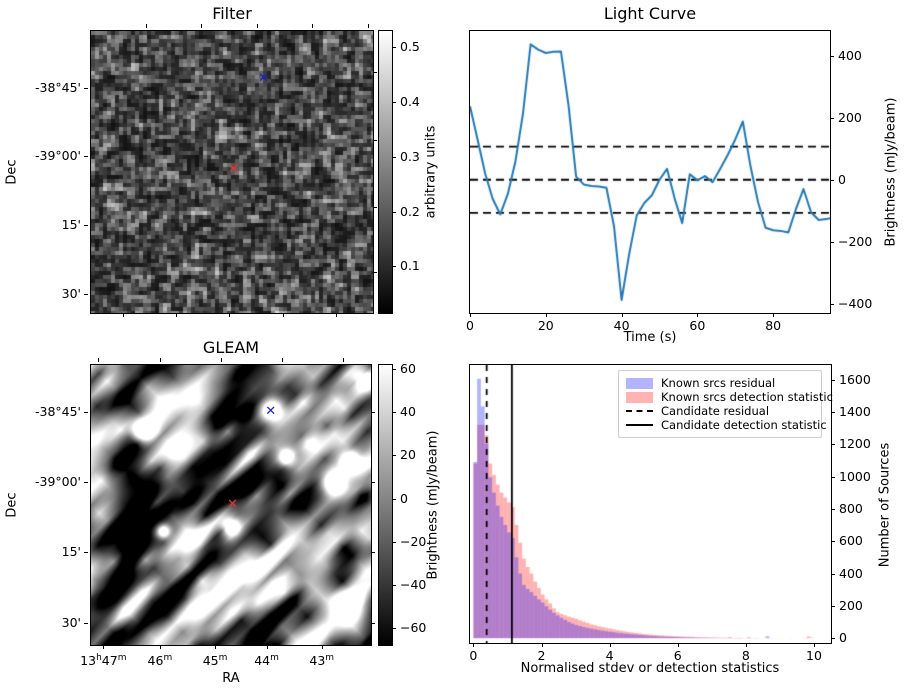 The height and width of the screenshot is (699, 907). Describe the element at coordinates (639, 383) in the screenshot. I see `legend-patch-swatch` at that location.